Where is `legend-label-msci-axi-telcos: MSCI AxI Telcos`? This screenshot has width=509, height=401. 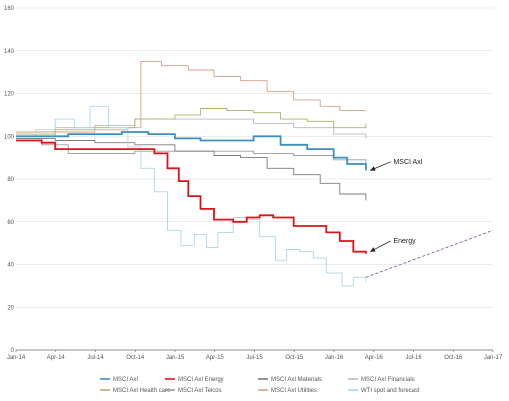
legend-label-msci-axi-telcos: MSCI AxI Telcos is located at coordinates (200, 391).